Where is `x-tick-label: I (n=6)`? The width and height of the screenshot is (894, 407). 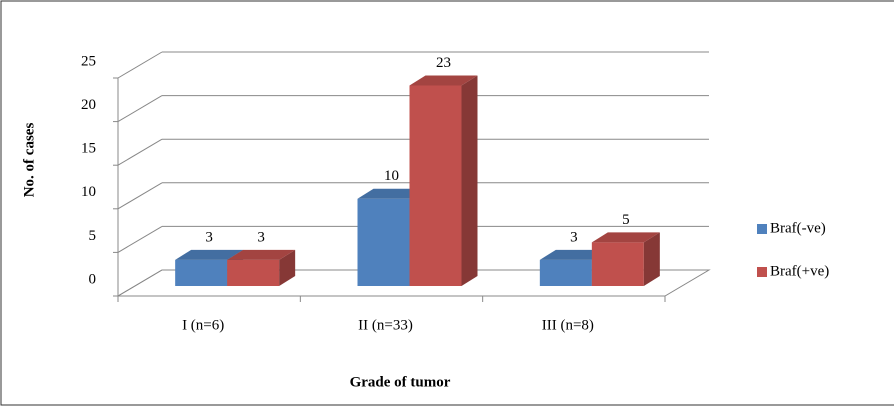 x-tick-label: I (n=6) is located at coordinates (203, 325).